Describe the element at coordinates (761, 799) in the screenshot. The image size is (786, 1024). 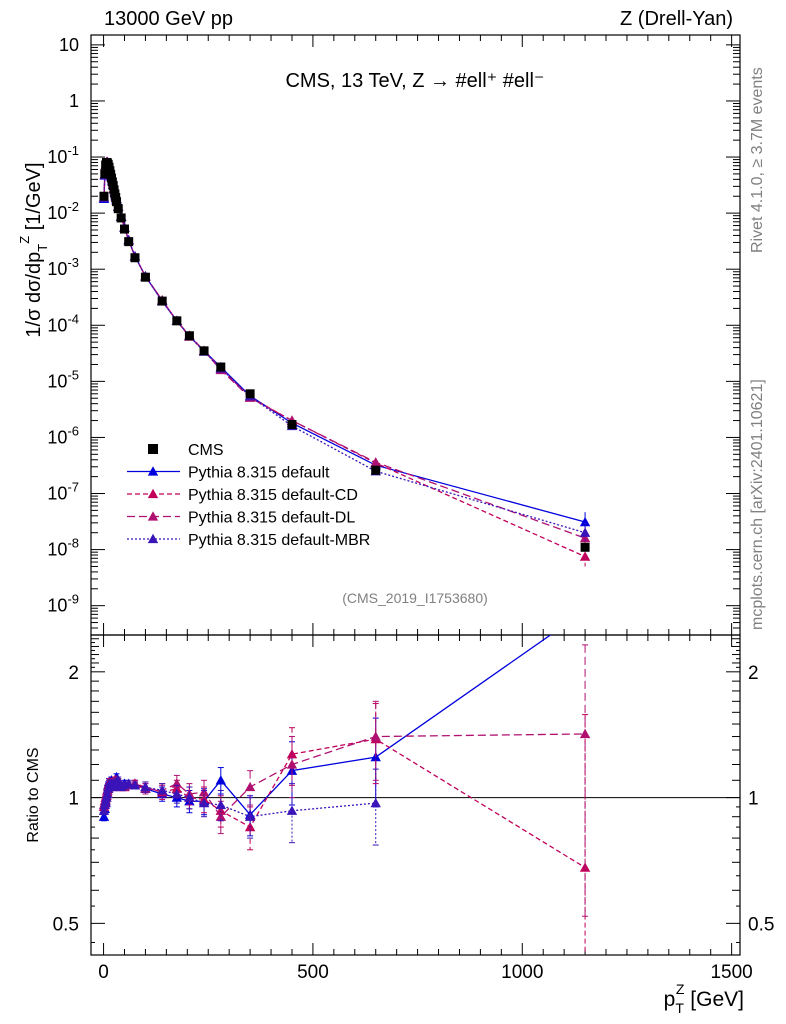
I see `ratio-y-tick-labels-right: 0.5 1 2` at that location.